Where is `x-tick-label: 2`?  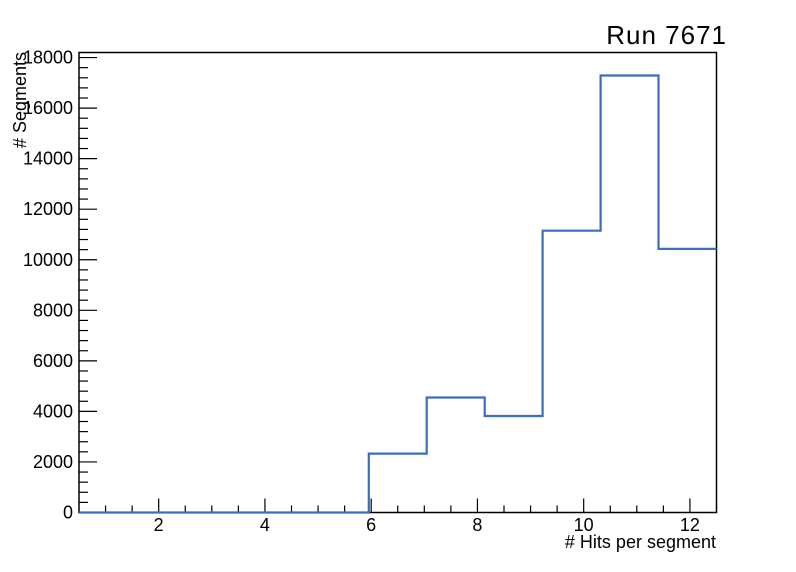
x-tick-label: 2 is located at coordinates (159, 525).